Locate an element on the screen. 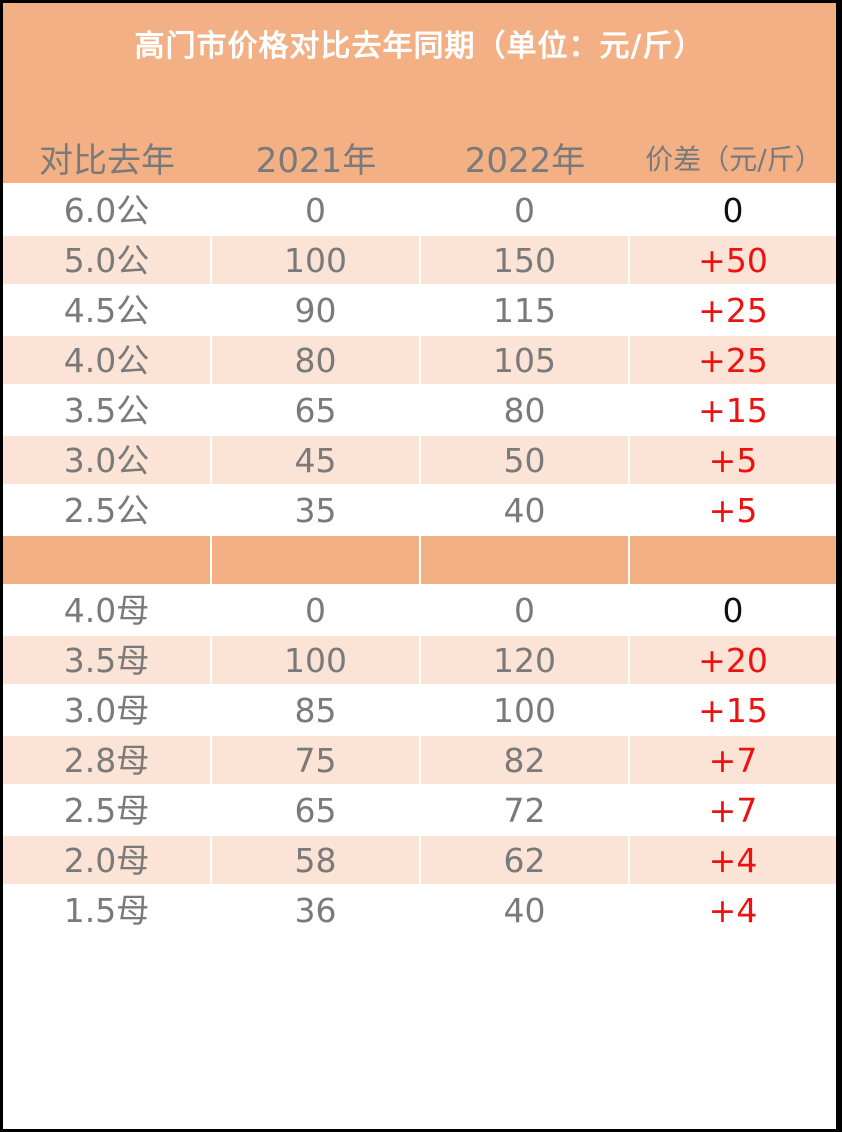 This screenshot has height=1132, width=842. spec-cell: 1.5母 is located at coordinates (106, 910).